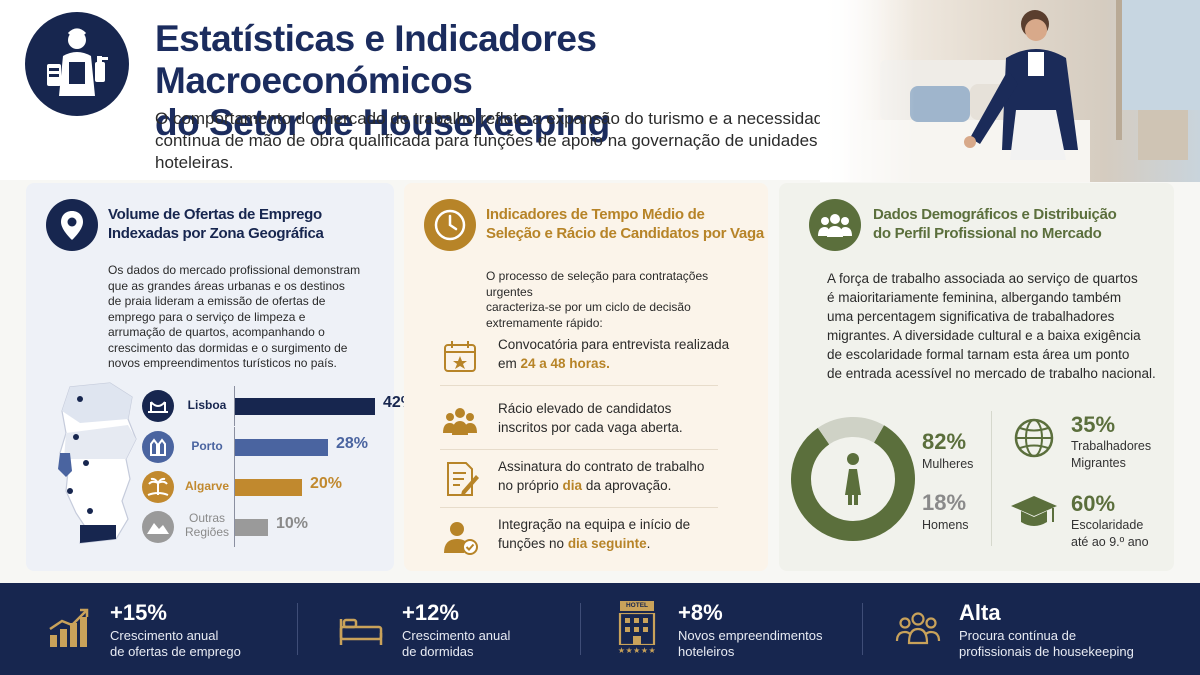 Image resolution: width=1200 pixels, height=675 pixels. Describe the element at coordinates (207, 446) in the screenshot. I see `bar-label: Porto` at that location.